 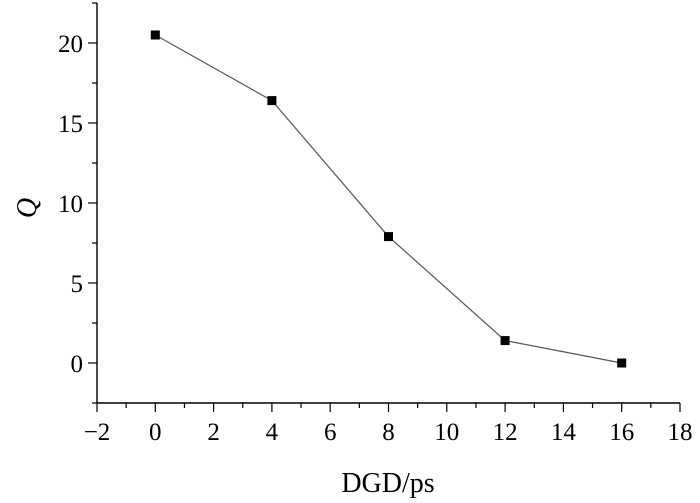 What do you see at coordinates (446, 432) in the screenshot?
I see `x-tick-label: 10` at bounding box center [446, 432].